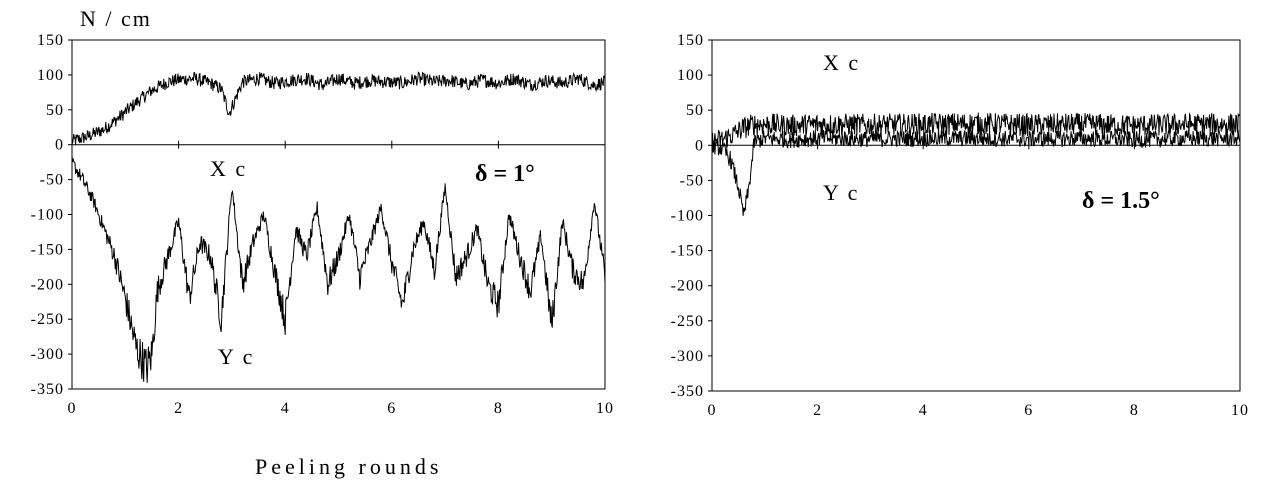  Describe the element at coordinates (692, 180) in the screenshot. I see `right-y-tick-label: -50` at that location.